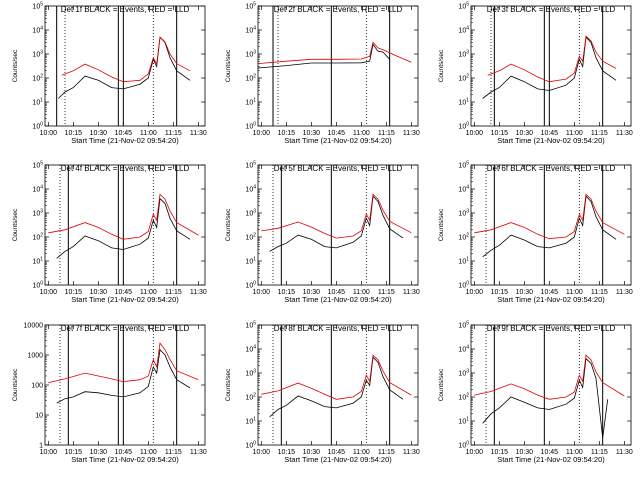 This screenshot has height=480, width=640. Describe the element at coordinates (39, 416) in the screenshot. I see `y-tick-label: 10` at that location.